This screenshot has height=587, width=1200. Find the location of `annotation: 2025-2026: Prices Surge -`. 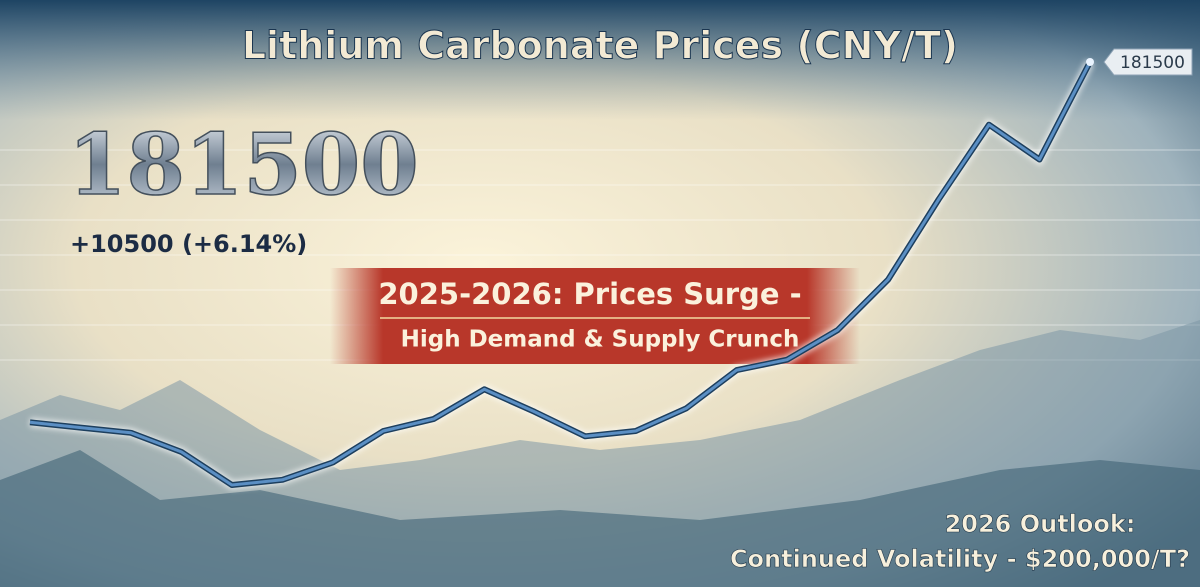

annotation: 2025-2026: Prices Surge - is located at coordinates (589, 294).